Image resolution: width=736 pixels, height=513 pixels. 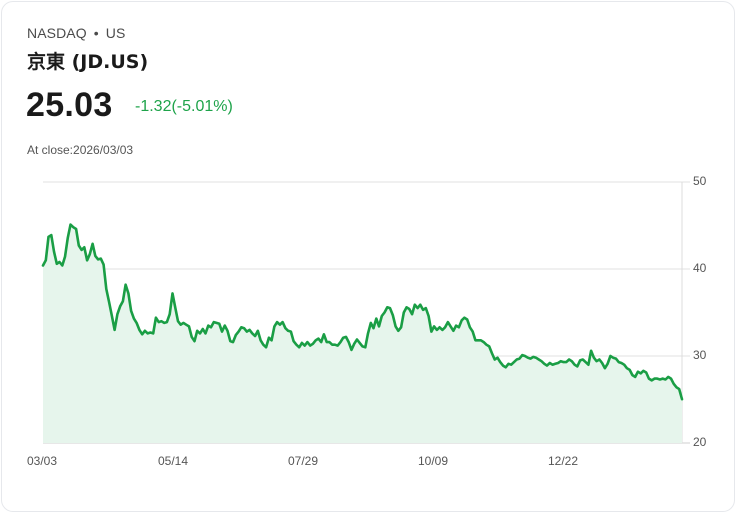 What do you see at coordinates (80, 150) in the screenshot?
I see `close-timestamp: At close:2026/03/03` at bounding box center [80, 150].